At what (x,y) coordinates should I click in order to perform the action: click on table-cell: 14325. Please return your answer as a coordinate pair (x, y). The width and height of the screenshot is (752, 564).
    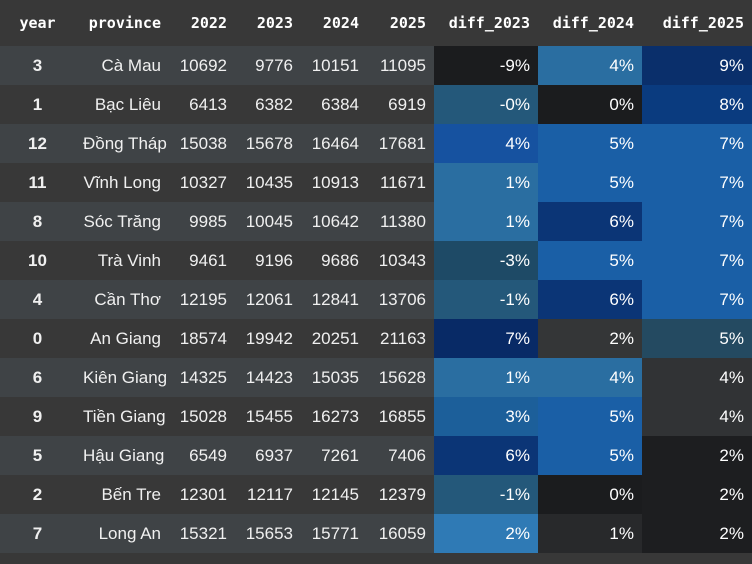
    Looking at the image, I should click on (202, 377).